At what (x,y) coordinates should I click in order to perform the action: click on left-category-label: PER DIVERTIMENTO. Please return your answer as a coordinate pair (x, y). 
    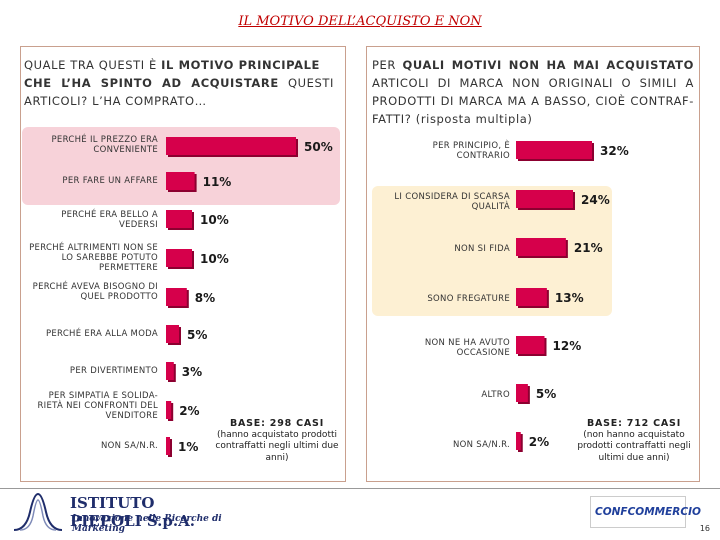
    Looking at the image, I should click on (113, 371).